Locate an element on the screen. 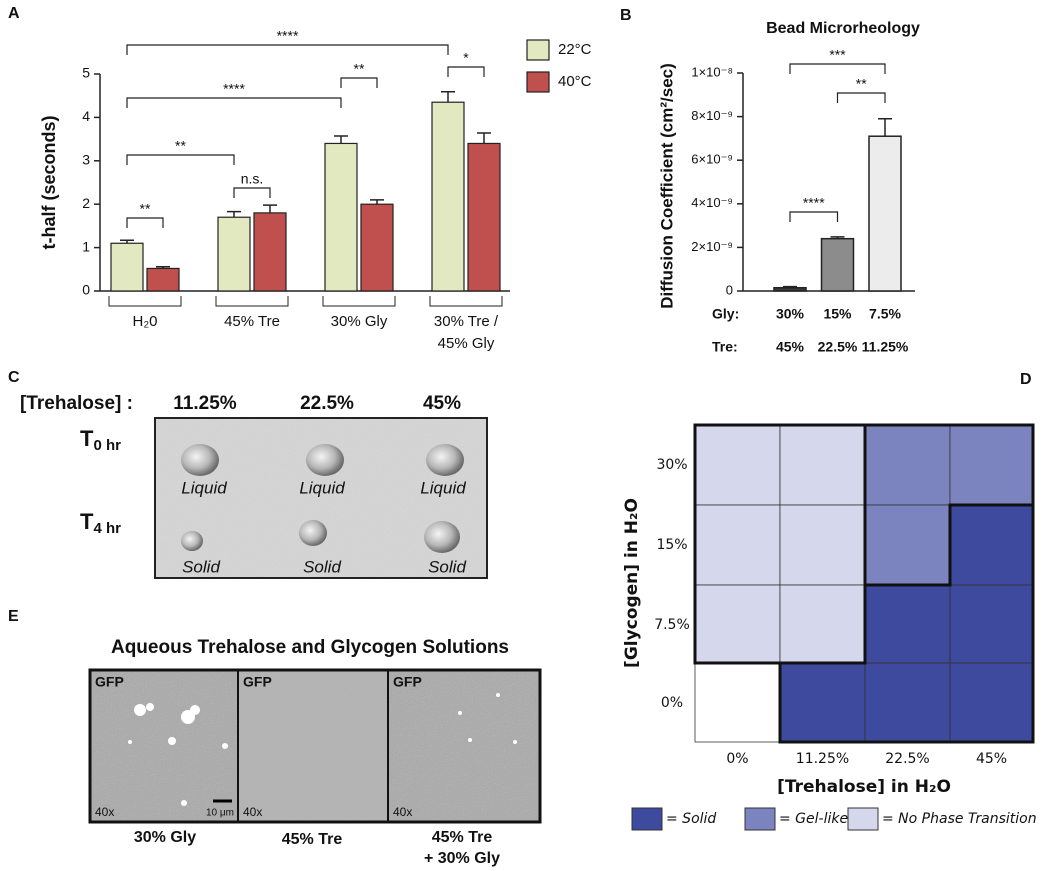 This screenshot has height=871, width=1050. caption: 30% Gly is located at coordinates (165, 837).